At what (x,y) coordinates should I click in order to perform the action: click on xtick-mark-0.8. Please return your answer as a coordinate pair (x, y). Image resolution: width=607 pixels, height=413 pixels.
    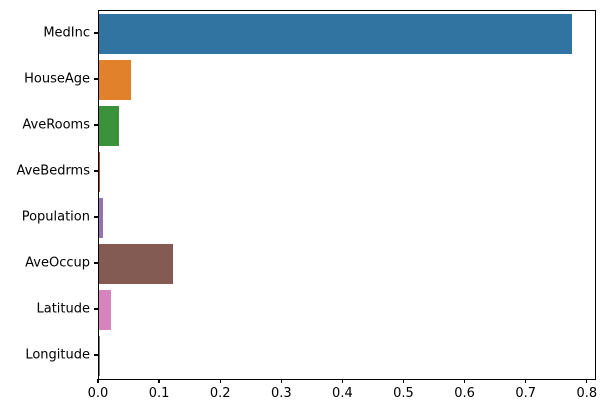
    Looking at the image, I should click on (587, 381).